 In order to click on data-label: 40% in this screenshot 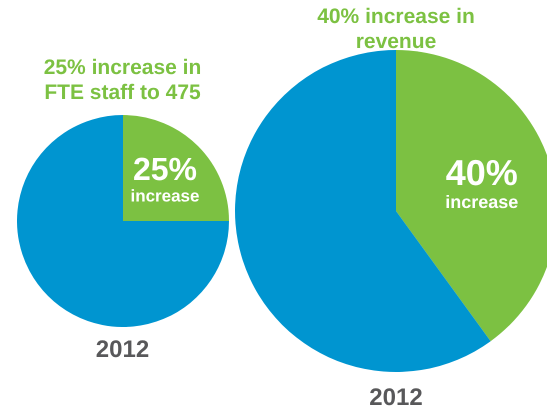, I will do `click(482, 172)`.